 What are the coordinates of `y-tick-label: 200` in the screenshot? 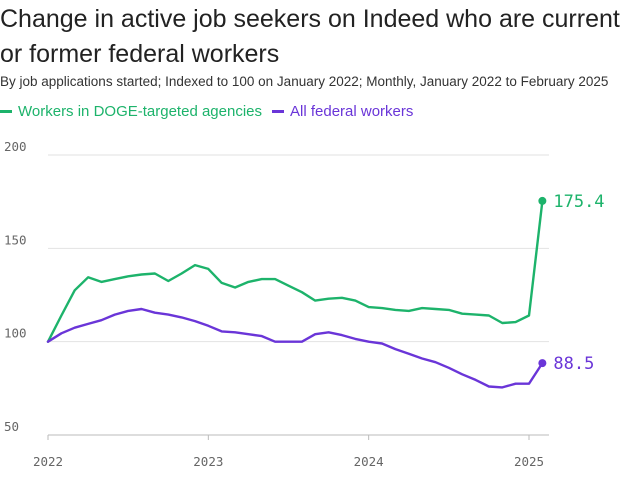 It's located at (15, 146).